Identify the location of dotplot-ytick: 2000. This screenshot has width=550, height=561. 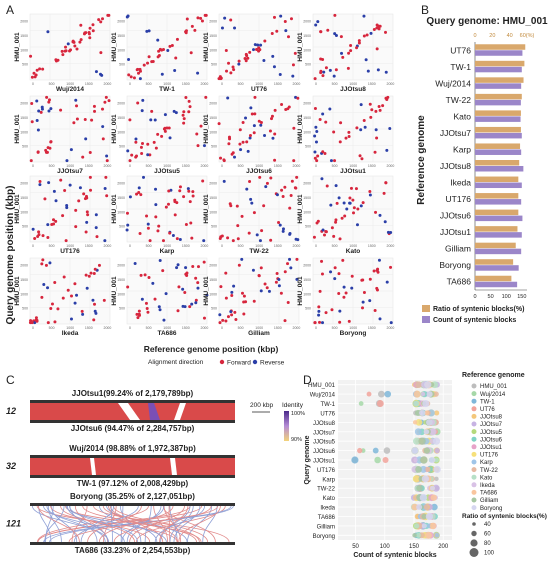
(307, 266).